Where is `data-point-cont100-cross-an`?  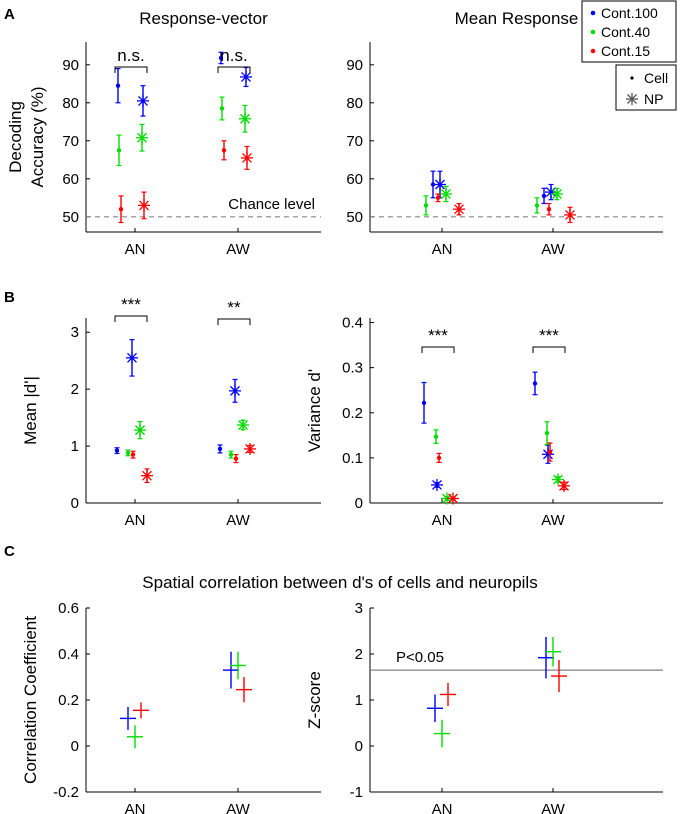
data-point-cont100-cross-an is located at coordinates (128, 718).